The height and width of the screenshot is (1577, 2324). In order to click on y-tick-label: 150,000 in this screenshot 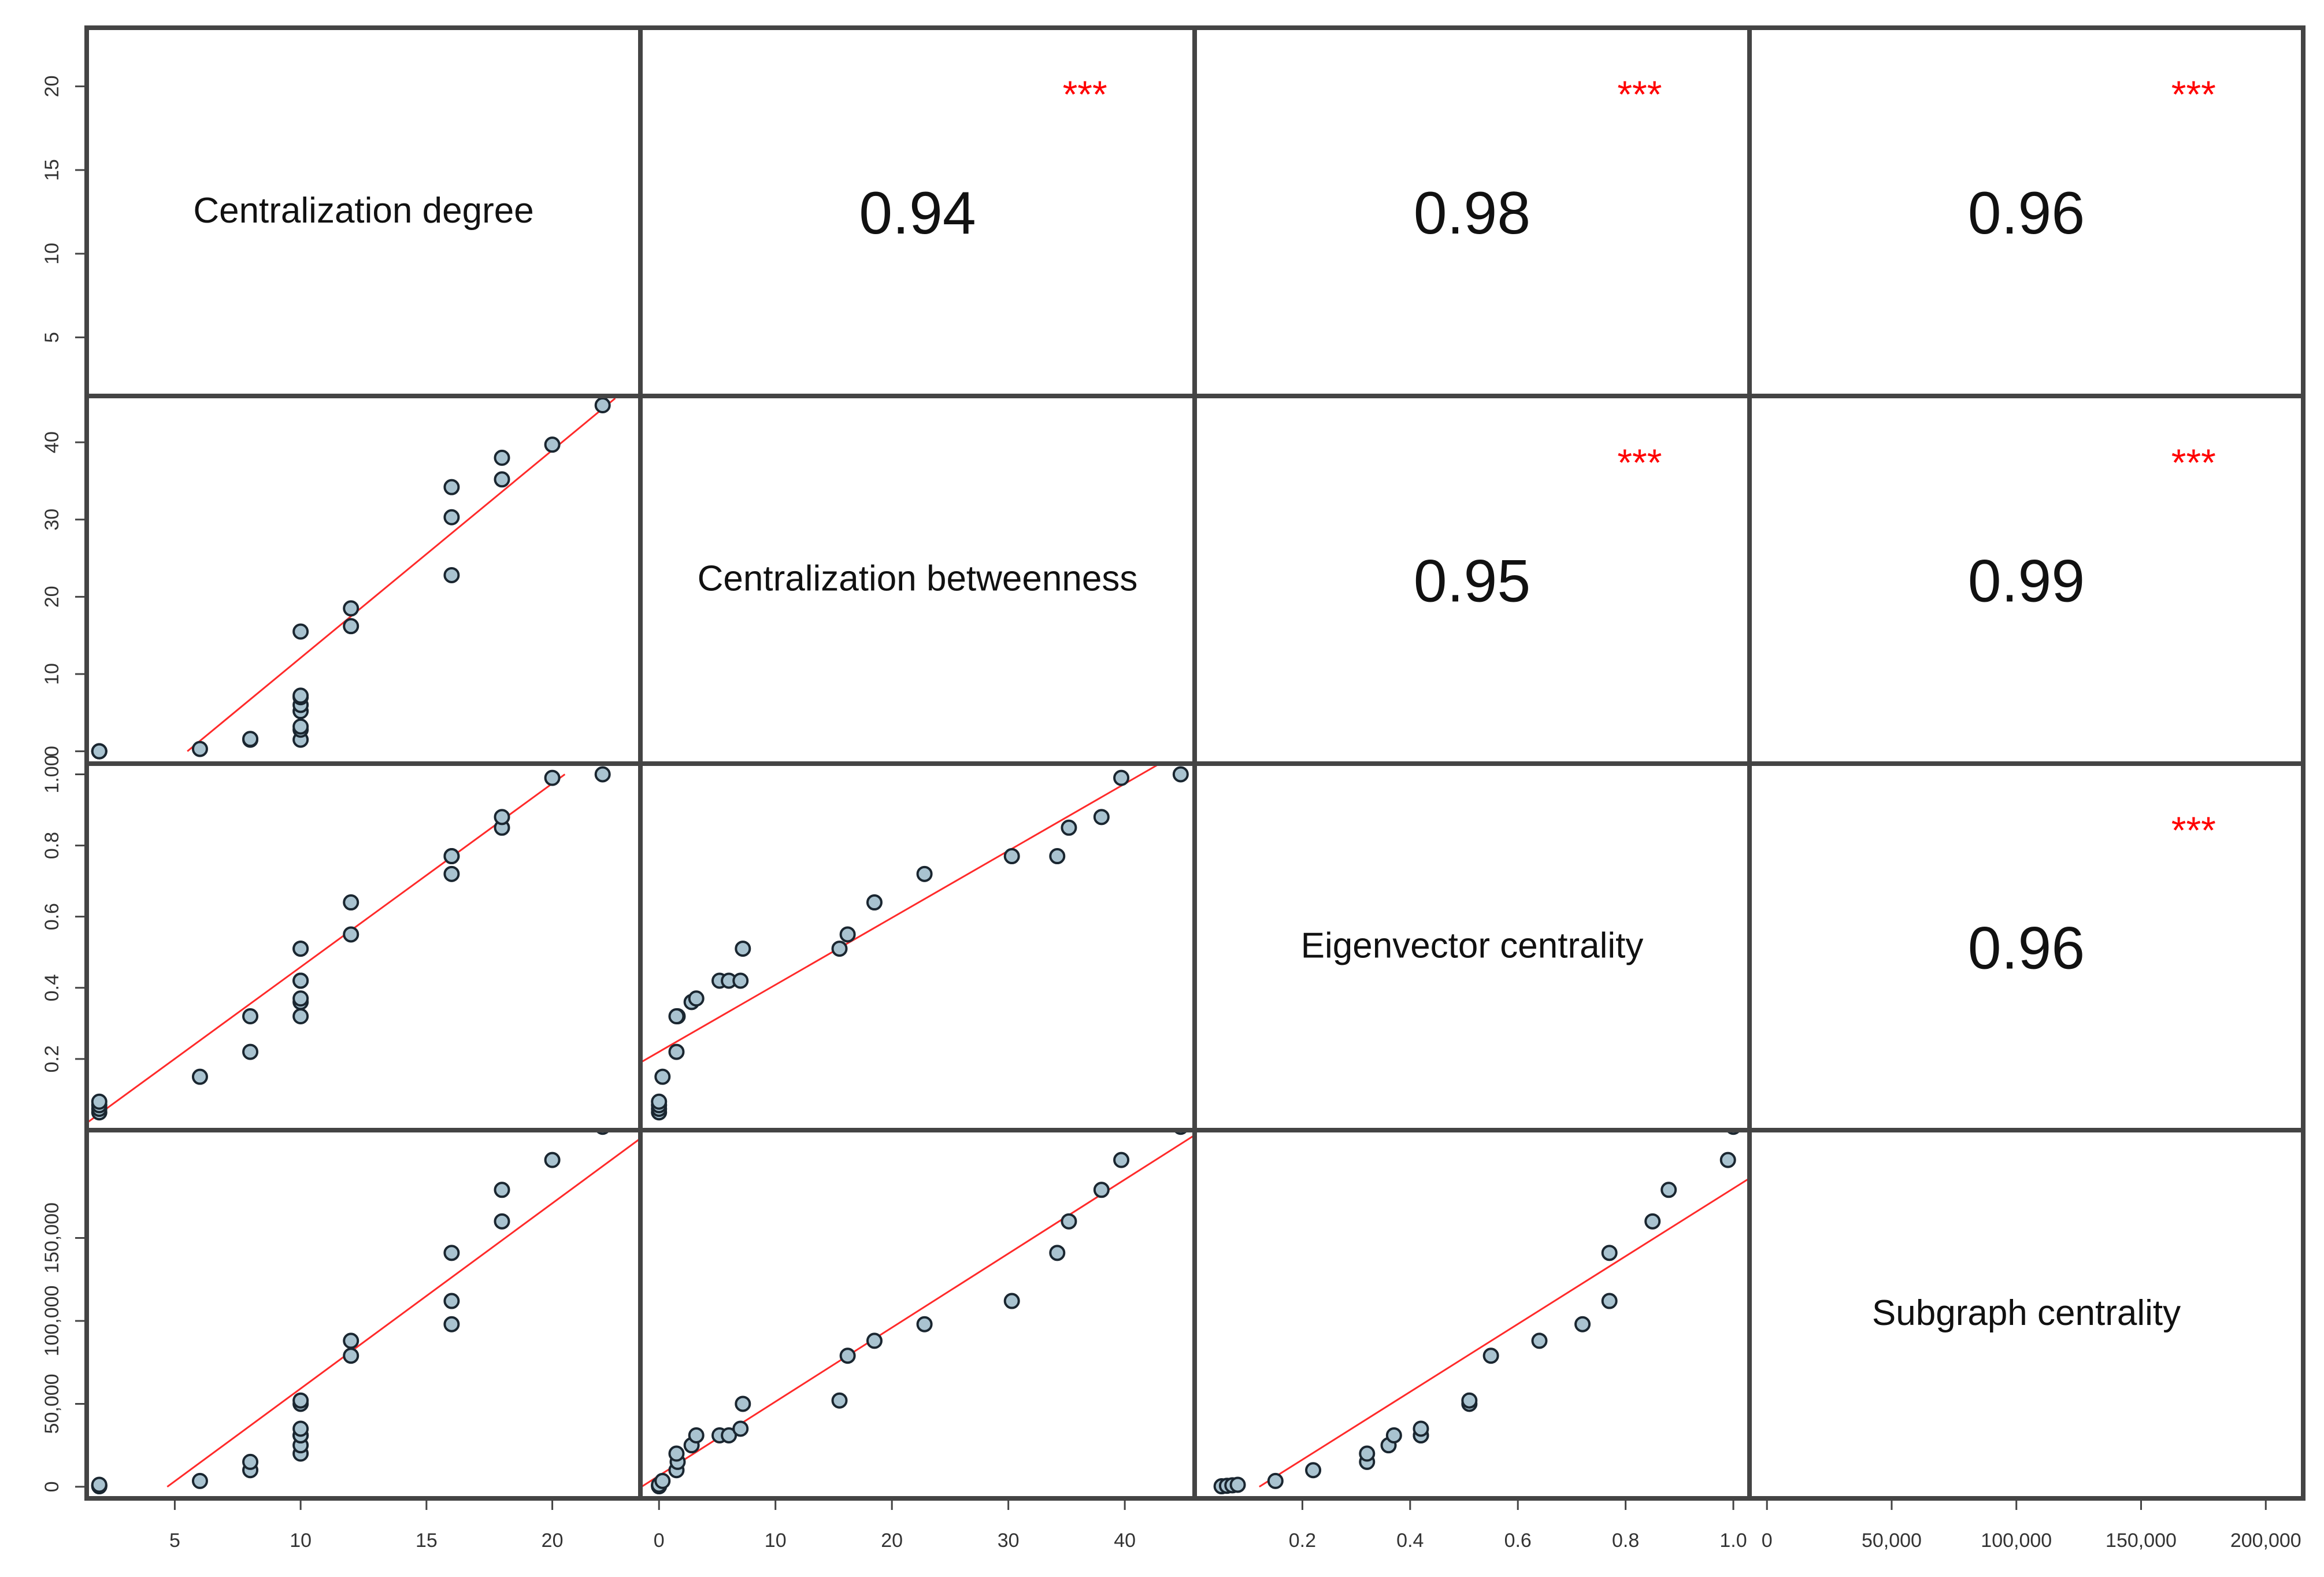, I will do `click(52, 1238)`.